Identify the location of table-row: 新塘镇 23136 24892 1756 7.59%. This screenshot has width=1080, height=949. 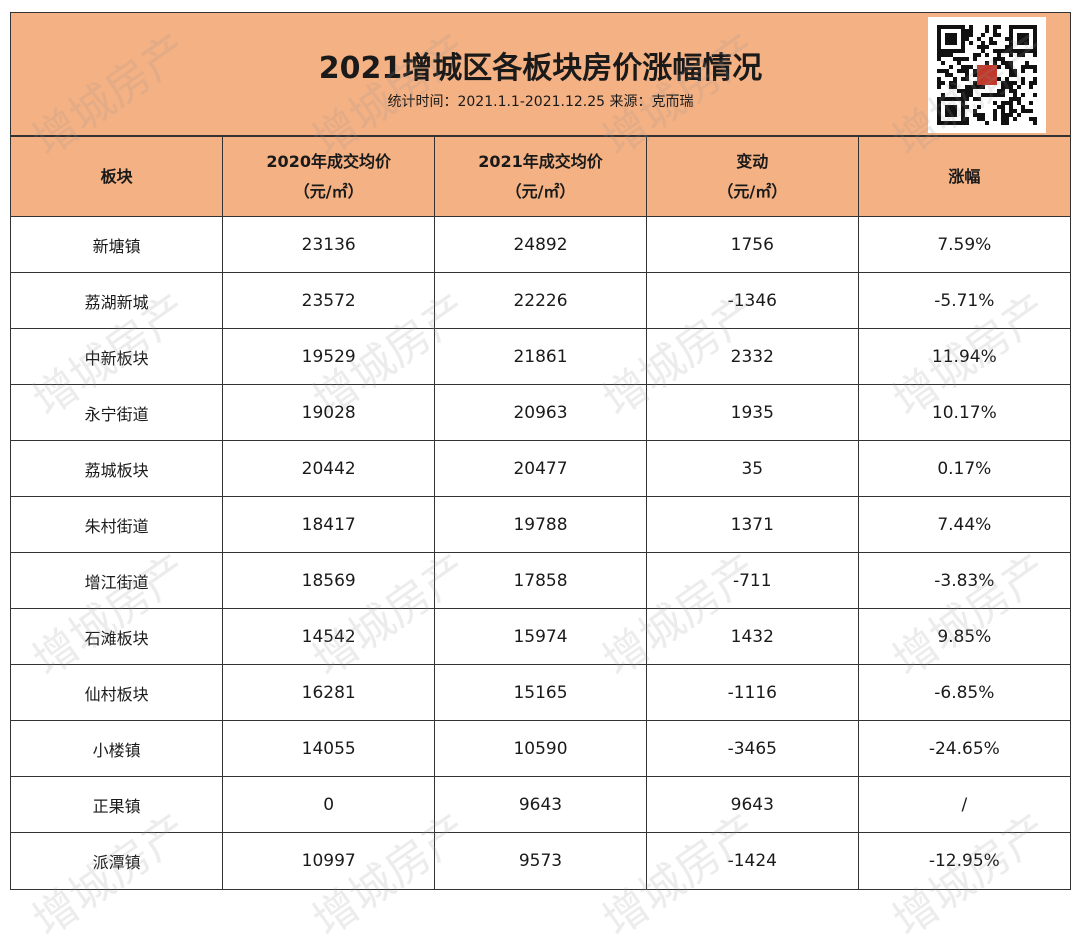
(540, 244).